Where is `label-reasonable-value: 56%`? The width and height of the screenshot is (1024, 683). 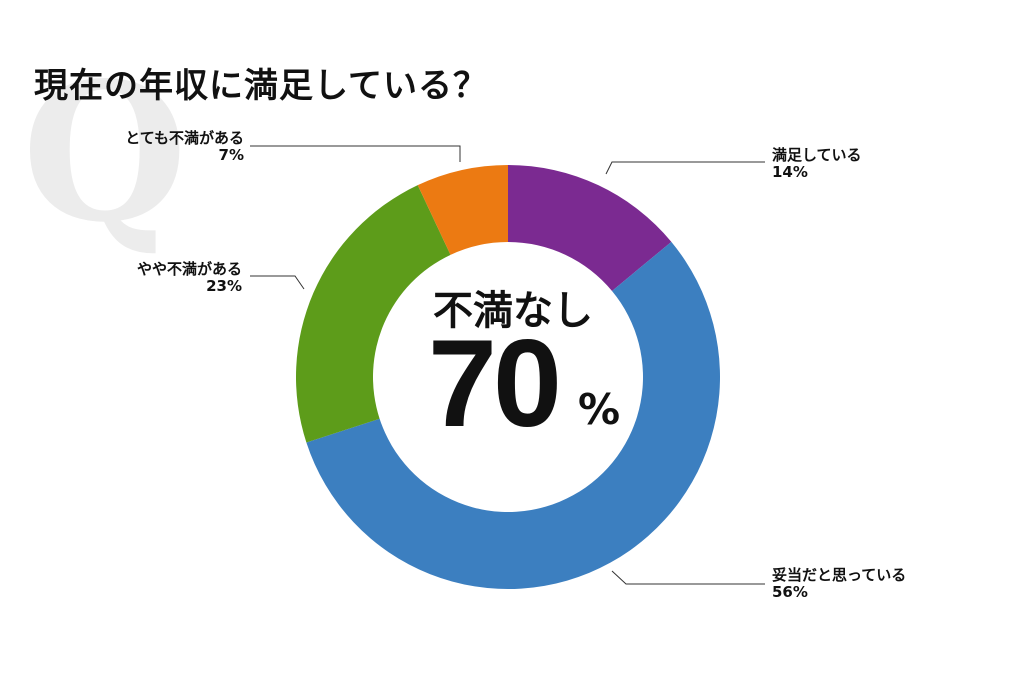
label-reasonable-value: 56% is located at coordinates (790, 592).